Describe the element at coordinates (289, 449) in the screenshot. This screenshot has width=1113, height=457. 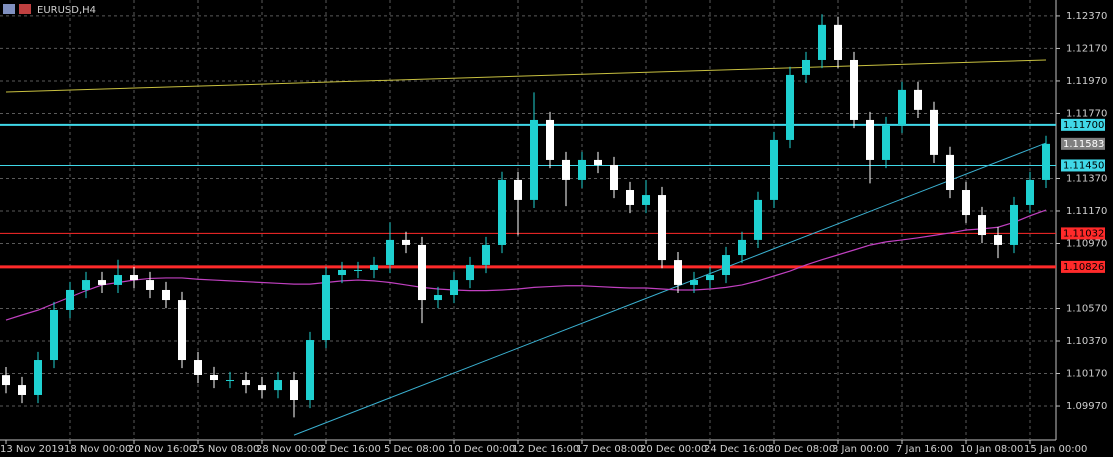
I see `x-tick-label: 28 Nov 00:00` at that location.